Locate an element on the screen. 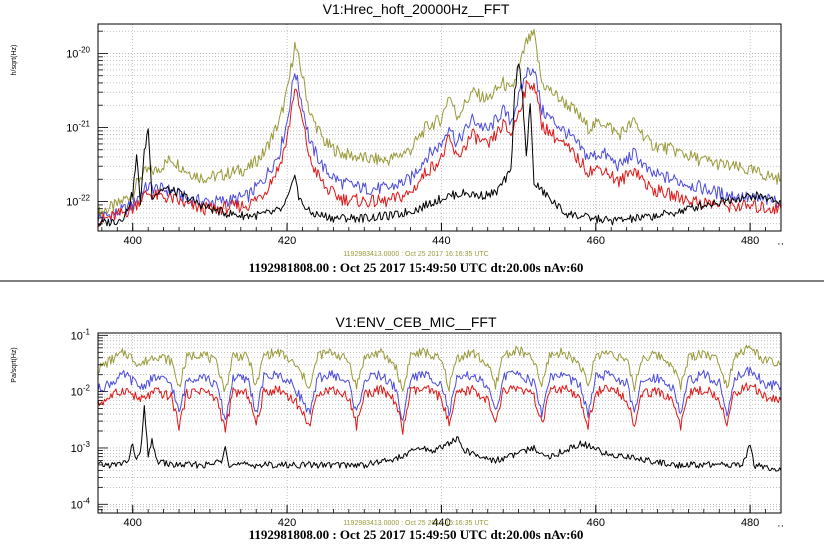 The width and height of the screenshot is (824, 545). top-y-axis-label: h/sqrt(Hz) is located at coordinates (14, 60).